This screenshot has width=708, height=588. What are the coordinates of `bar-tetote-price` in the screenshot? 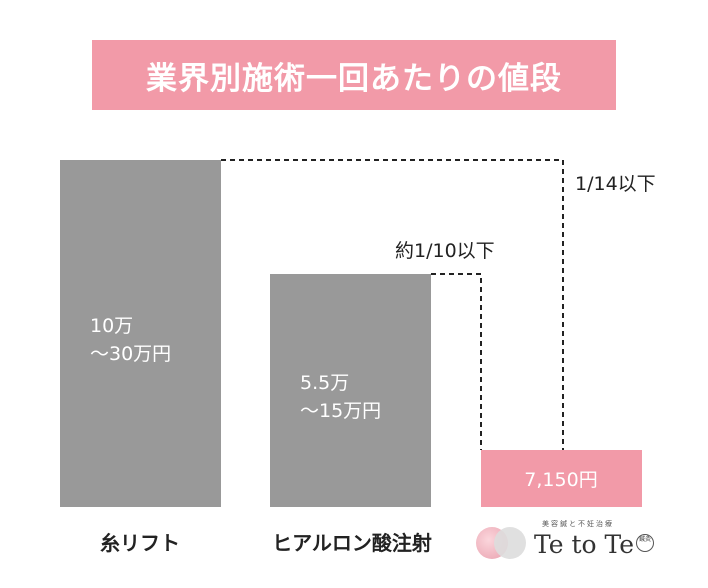 It's located at (561, 478).